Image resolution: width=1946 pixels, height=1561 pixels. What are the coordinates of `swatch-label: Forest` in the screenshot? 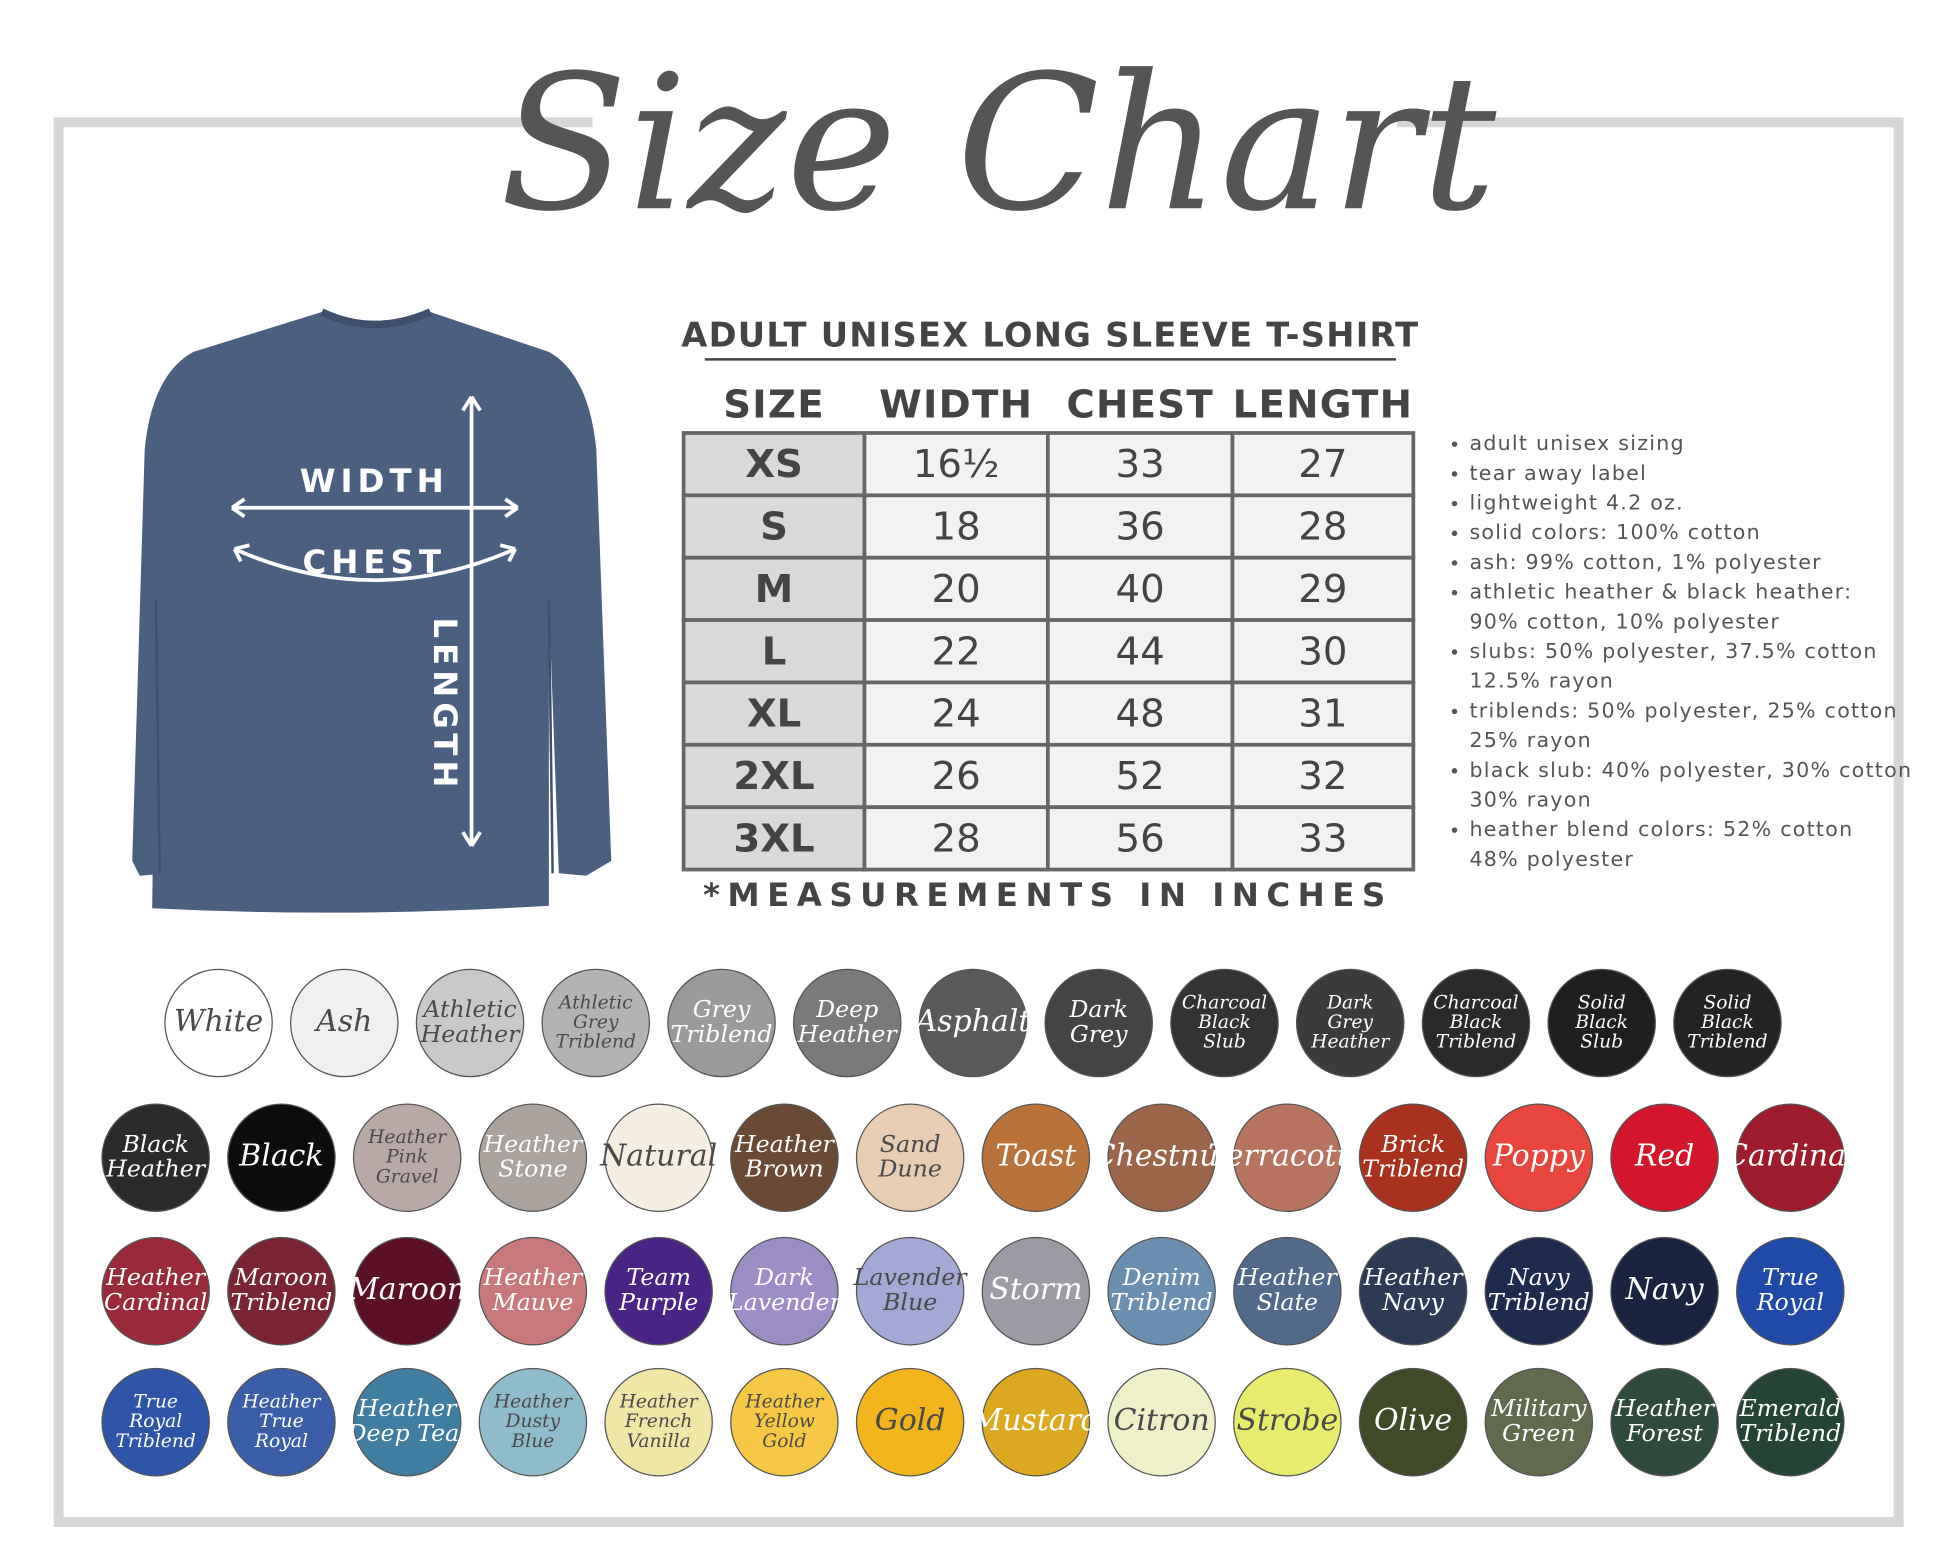 It's located at (1664, 1433).